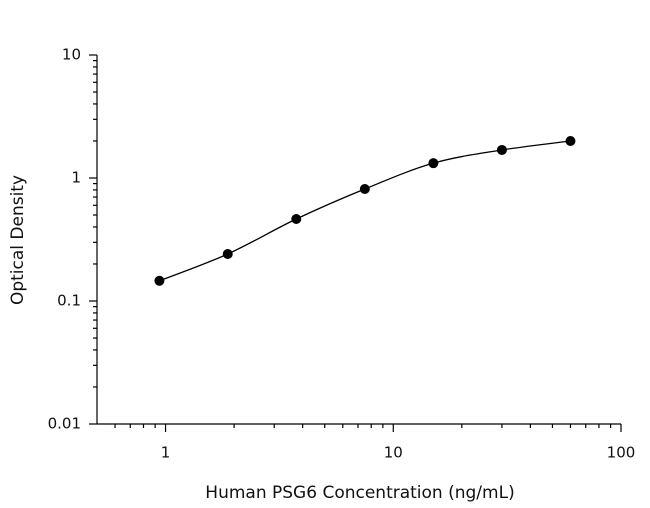  What do you see at coordinates (18, 240) in the screenshot?
I see `y-axis-title: Optical Density` at bounding box center [18, 240].